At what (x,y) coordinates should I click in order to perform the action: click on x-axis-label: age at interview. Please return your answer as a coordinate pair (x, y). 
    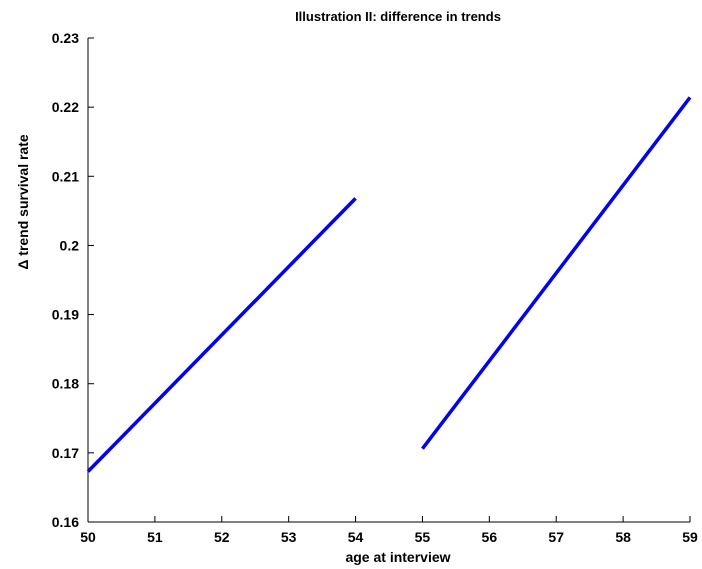
    Looking at the image, I should click on (397, 557).